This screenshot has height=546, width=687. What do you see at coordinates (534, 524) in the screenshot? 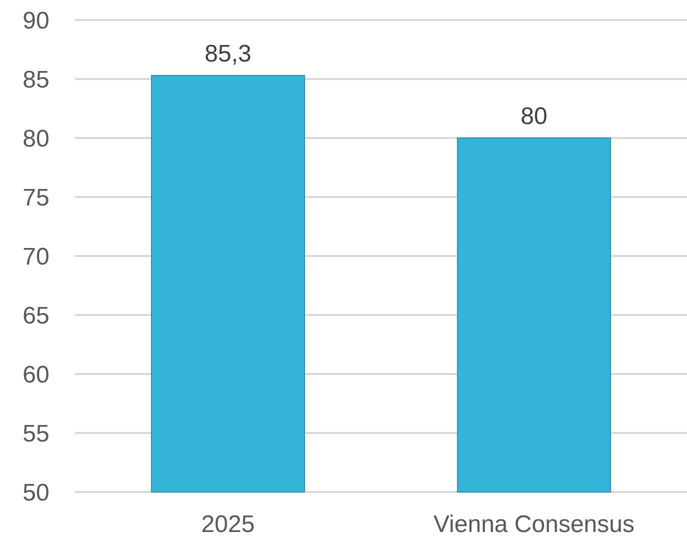
I see `x-tick-label: Vienna Consensus` at bounding box center [534, 524].